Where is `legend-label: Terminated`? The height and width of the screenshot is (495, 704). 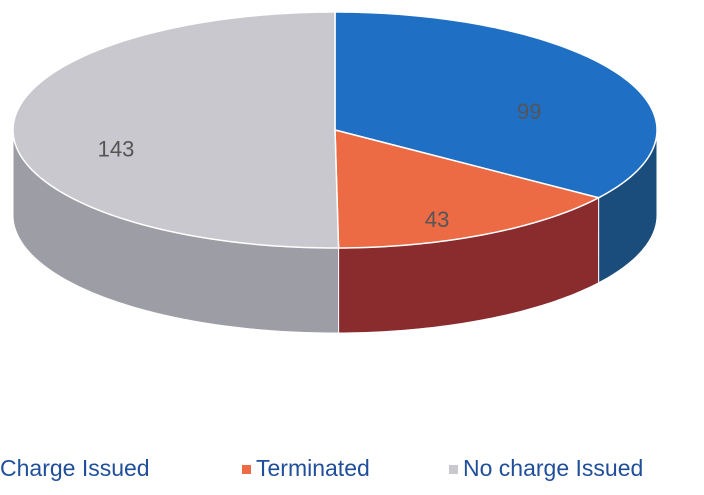
legend-label: Terminated is located at coordinates (313, 468).